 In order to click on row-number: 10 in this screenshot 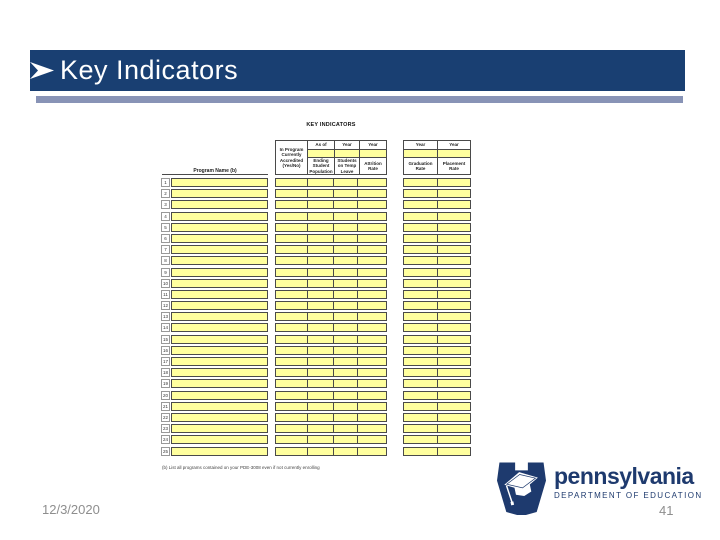, I will do `click(165, 283)`.